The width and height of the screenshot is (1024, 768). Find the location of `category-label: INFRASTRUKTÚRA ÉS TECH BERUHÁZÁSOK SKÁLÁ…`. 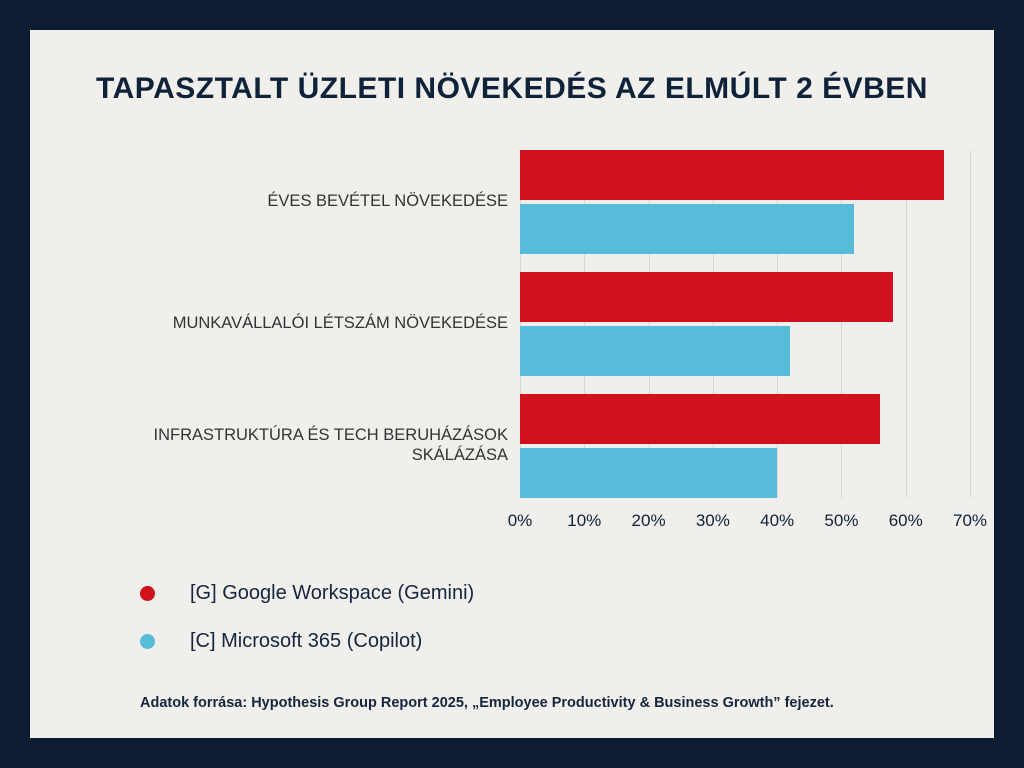

category-label: INFRASTRUKTÚRA ÉS TECH BERUHÁZÁSOK SKÁLÁ… is located at coordinates (330, 445).